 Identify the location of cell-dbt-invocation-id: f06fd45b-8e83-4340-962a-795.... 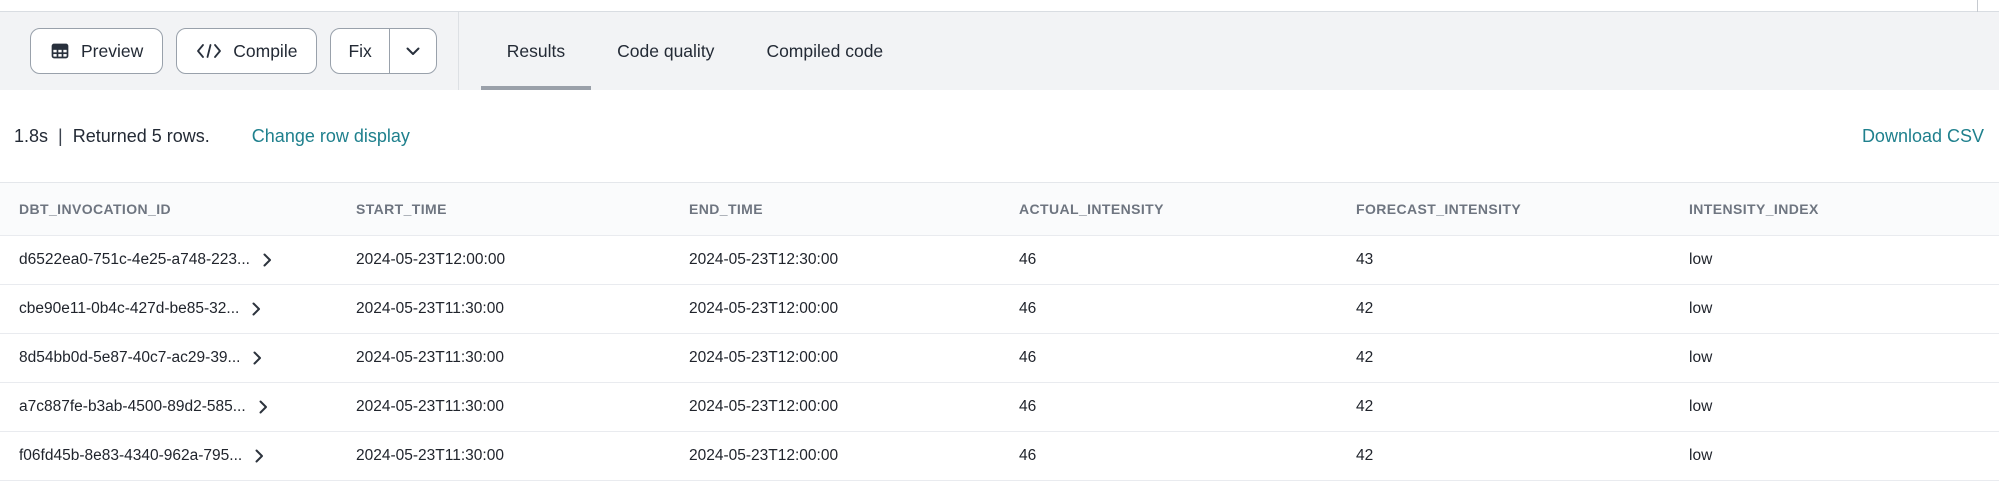
(187, 456).